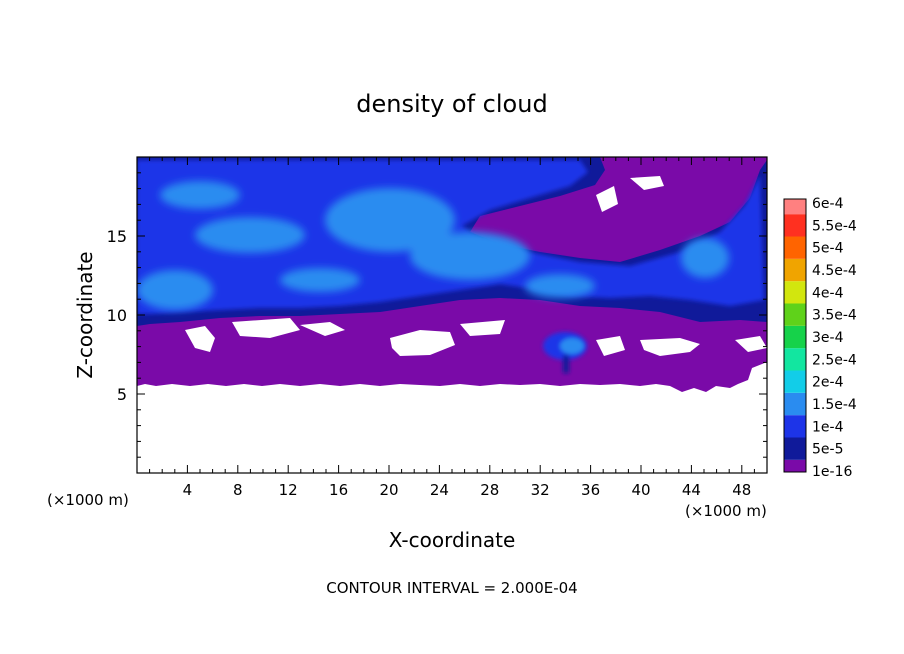  Describe the element at coordinates (565, 352) in the screenshot. I see `convective-cell` at that location.